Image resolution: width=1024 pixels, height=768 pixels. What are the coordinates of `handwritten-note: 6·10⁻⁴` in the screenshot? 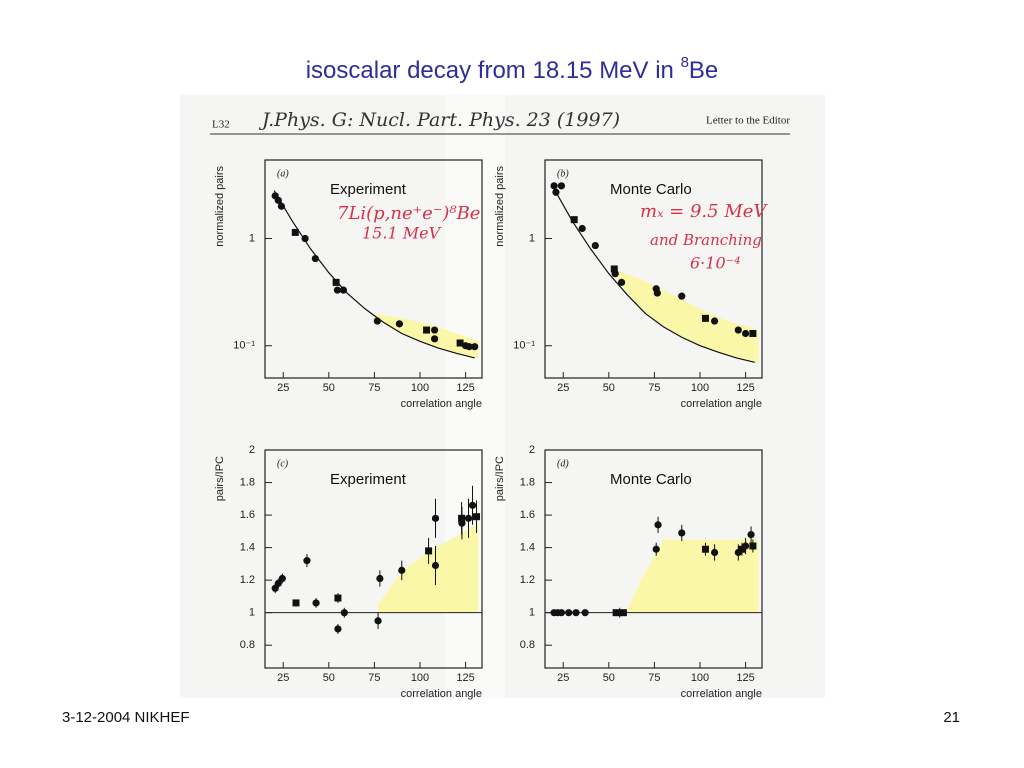 It's located at (715, 263).